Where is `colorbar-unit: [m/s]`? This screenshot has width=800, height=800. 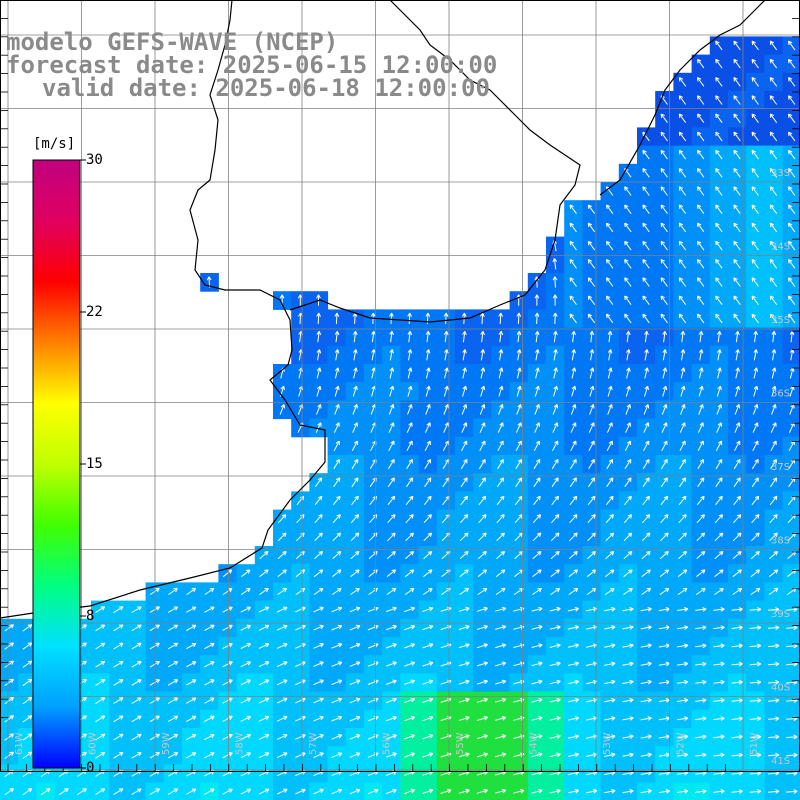 colorbar-unit: [m/s] is located at coordinates (54, 144).